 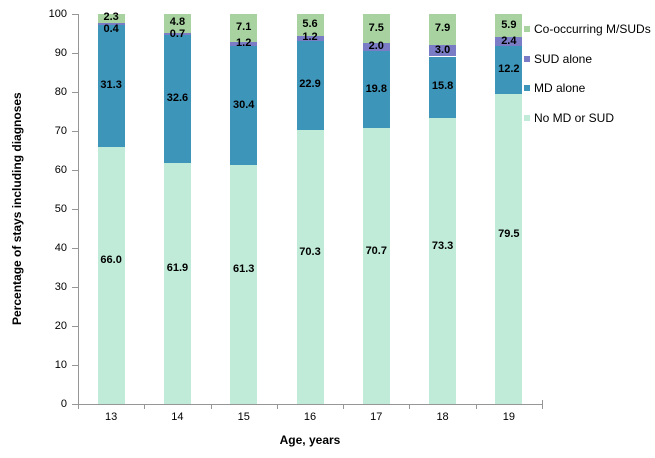 I want to click on x-tick-label: 15, so click(x=243, y=417).